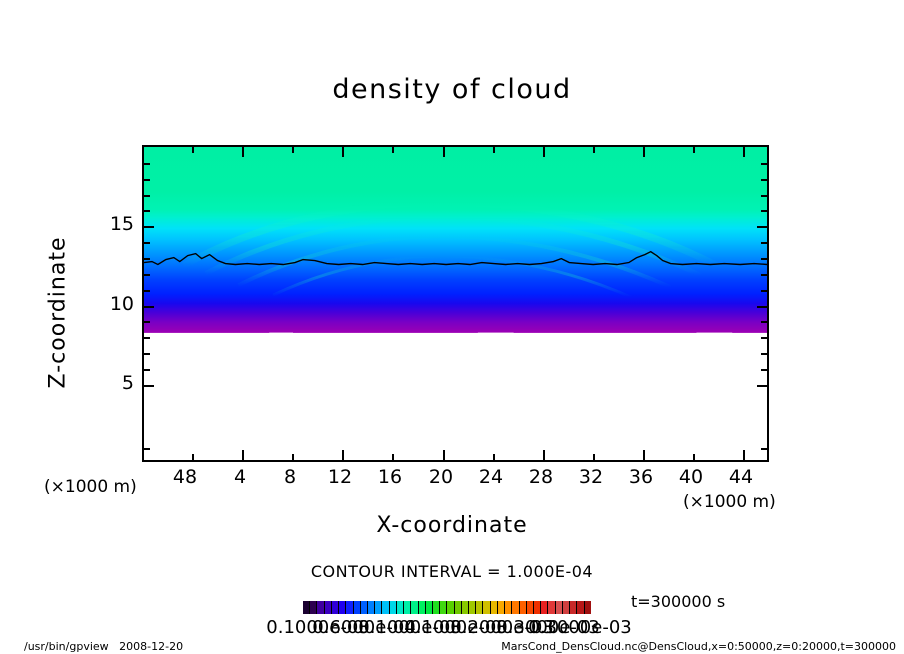 The image size is (904, 654). Describe the element at coordinates (502, 627) in the screenshot. I see `colorbar-label: 0.2000e-03` at that location.